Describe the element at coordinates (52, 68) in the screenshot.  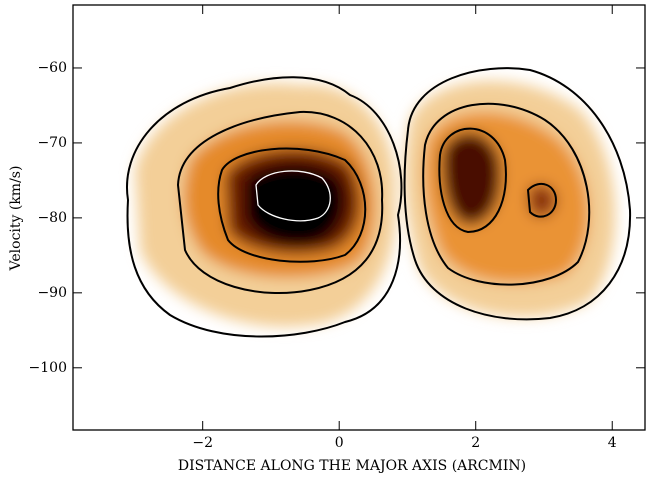
I see `y-tick-label: −60` at that location.